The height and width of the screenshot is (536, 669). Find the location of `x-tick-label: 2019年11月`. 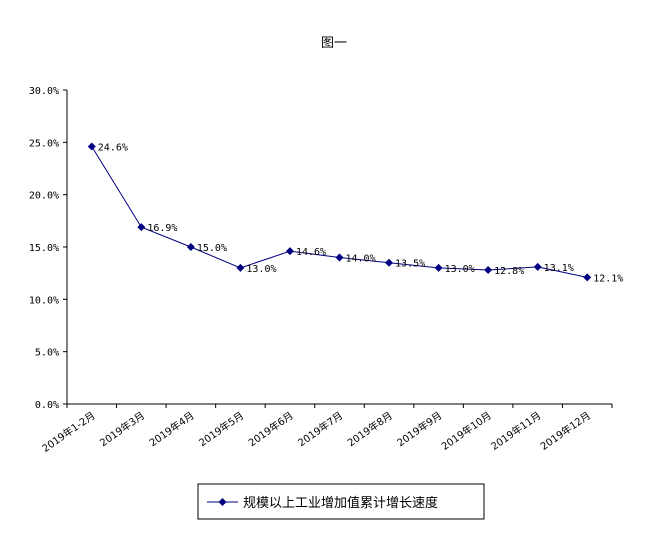

x-tick-label: 2019年11月 is located at coordinates (515, 431).